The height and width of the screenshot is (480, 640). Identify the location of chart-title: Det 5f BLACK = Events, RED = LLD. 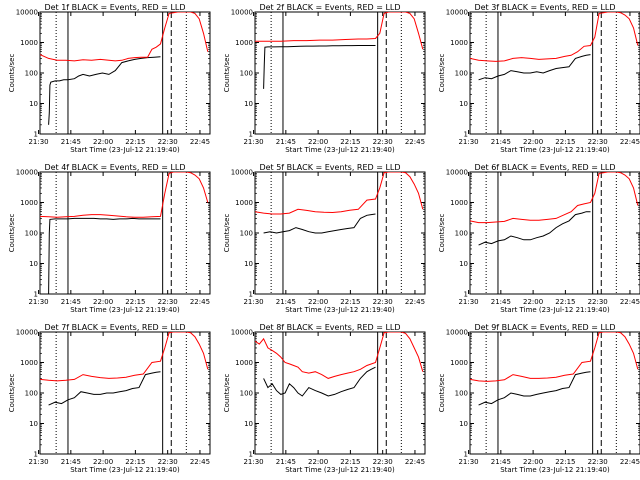
(329, 167).